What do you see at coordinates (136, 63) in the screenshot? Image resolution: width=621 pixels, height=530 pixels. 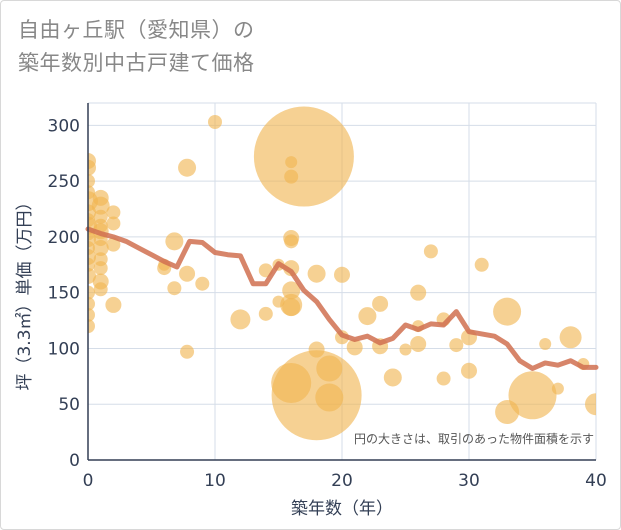 I see `chart-title-line-2: 築年数別中古戸建て価格` at bounding box center [136, 63].